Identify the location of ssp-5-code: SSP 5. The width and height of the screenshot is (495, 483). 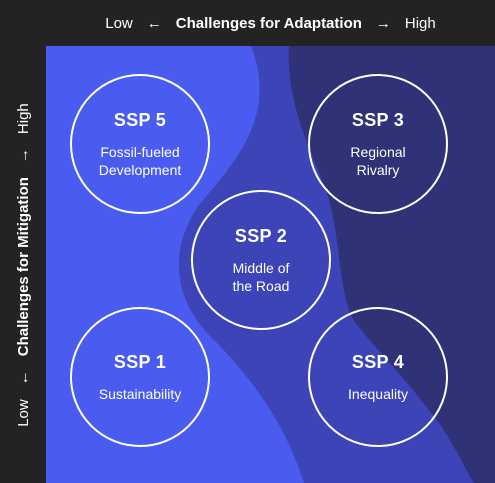
(140, 119).